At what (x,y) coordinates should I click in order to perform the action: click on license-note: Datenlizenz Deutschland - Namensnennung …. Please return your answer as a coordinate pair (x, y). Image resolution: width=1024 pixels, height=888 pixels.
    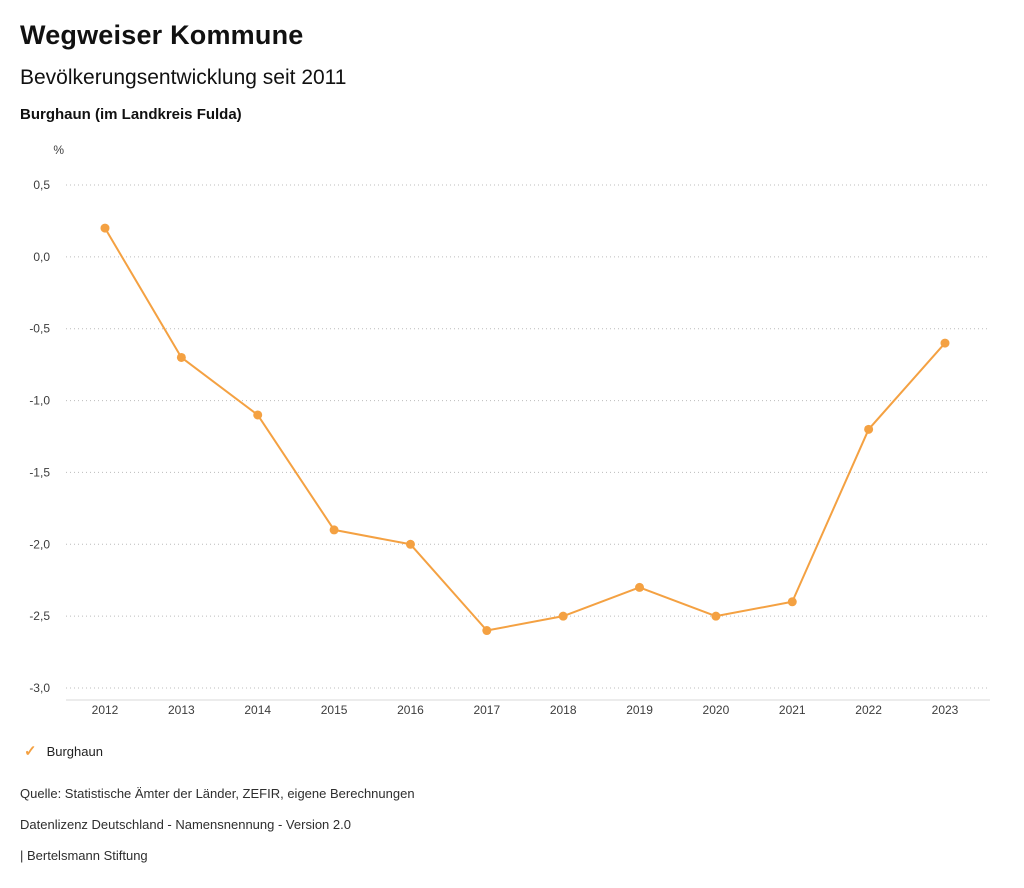
    Looking at the image, I should click on (185, 824).